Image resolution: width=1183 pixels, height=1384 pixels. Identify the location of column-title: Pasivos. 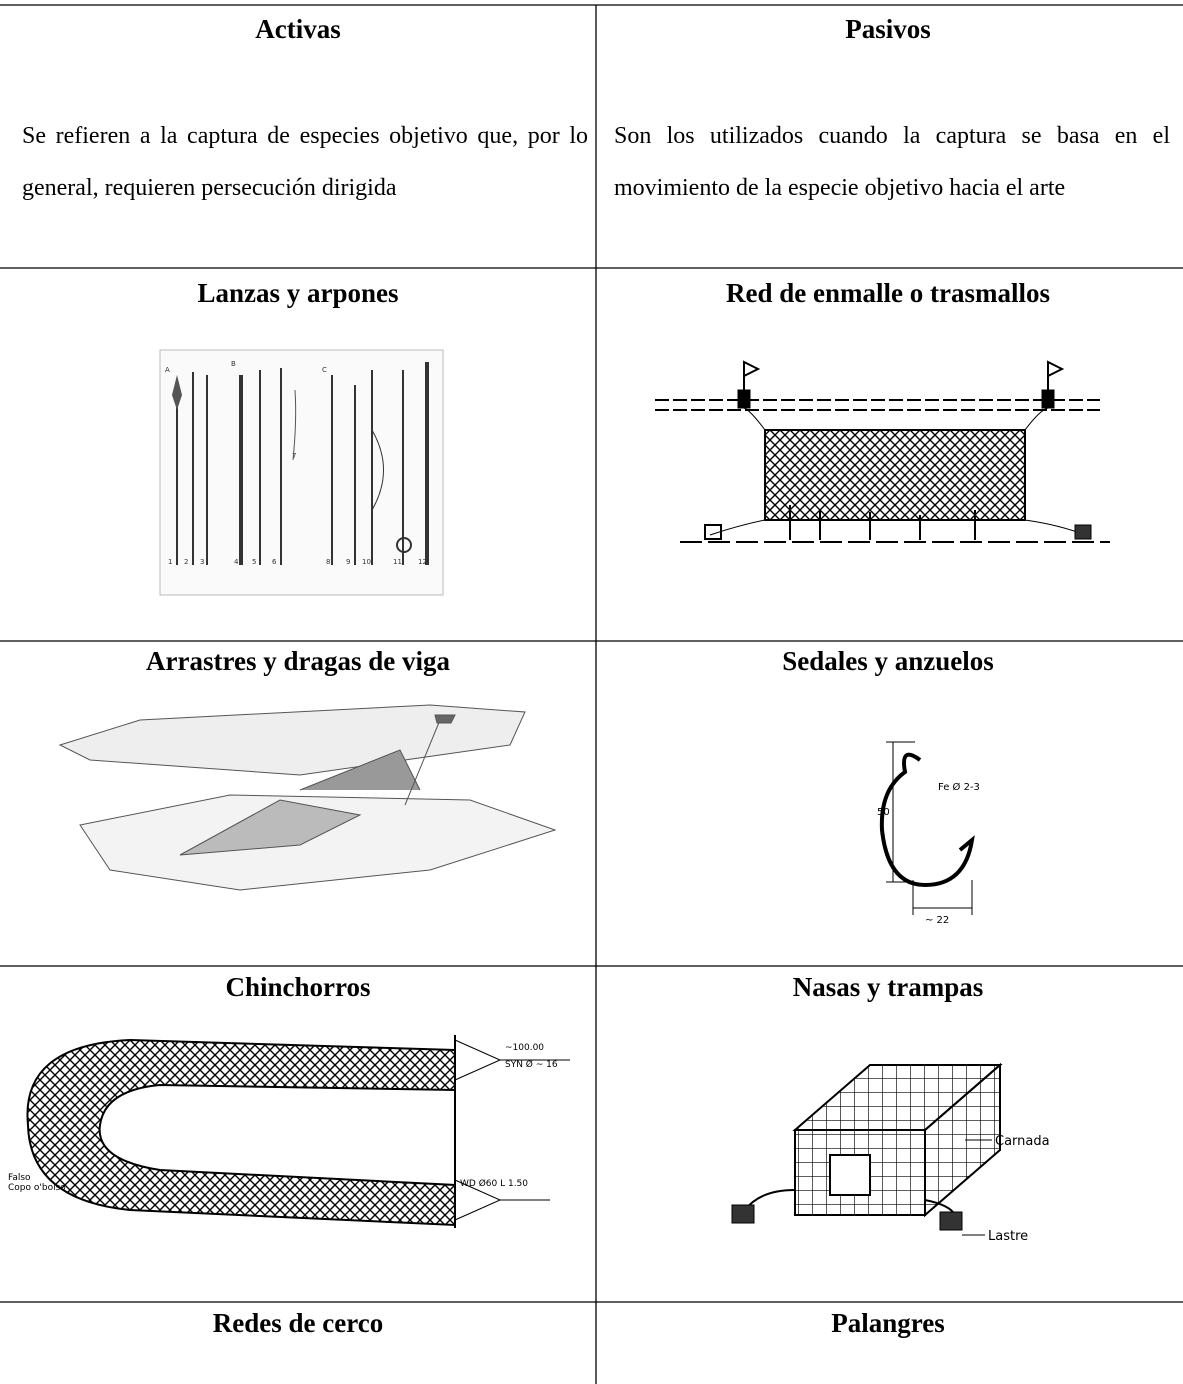
(888, 29).